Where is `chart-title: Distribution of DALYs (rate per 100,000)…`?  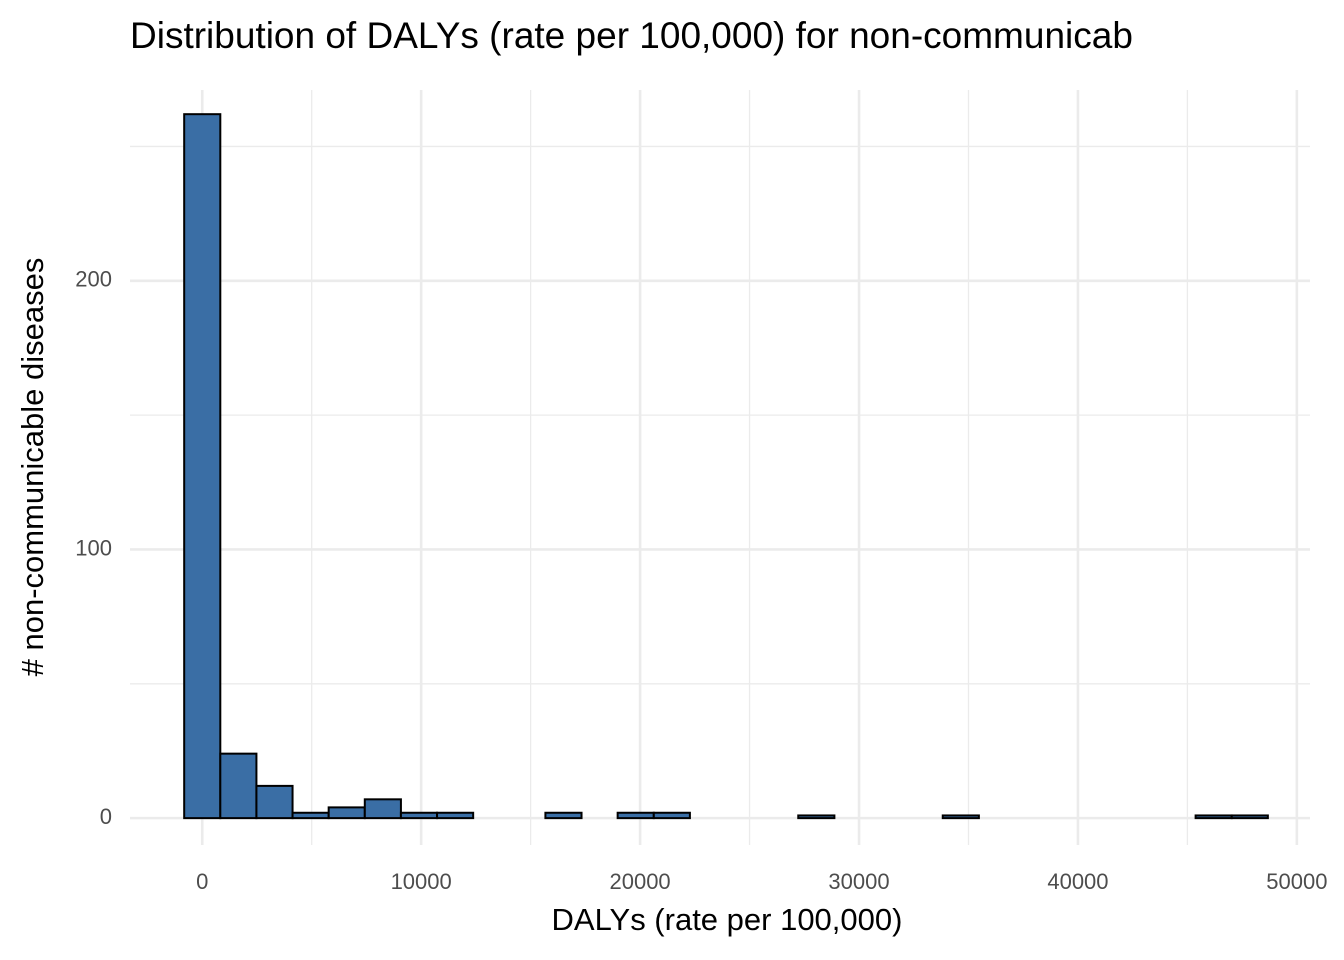 chart-title: Distribution of DALYs (rate per 100,000)… is located at coordinates (631, 35).